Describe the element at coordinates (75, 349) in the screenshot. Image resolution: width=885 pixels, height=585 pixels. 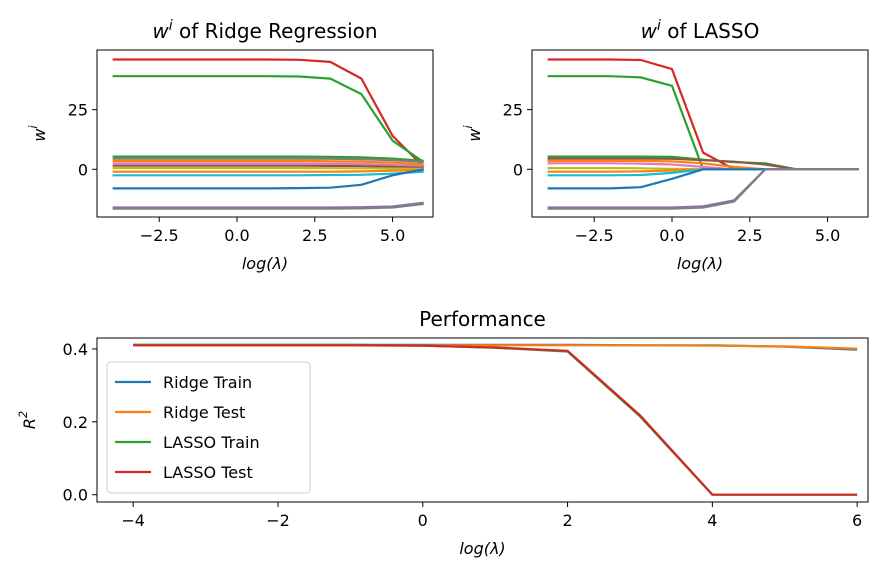
I see `y-tick-label: 0.4` at that location.